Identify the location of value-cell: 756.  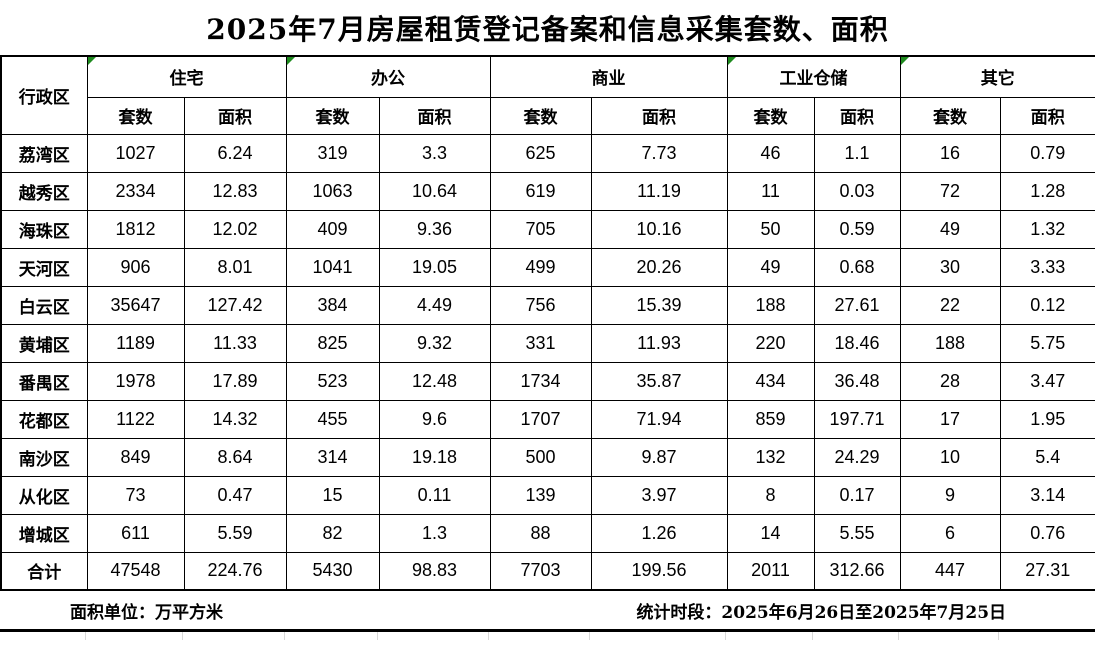
(540, 305).